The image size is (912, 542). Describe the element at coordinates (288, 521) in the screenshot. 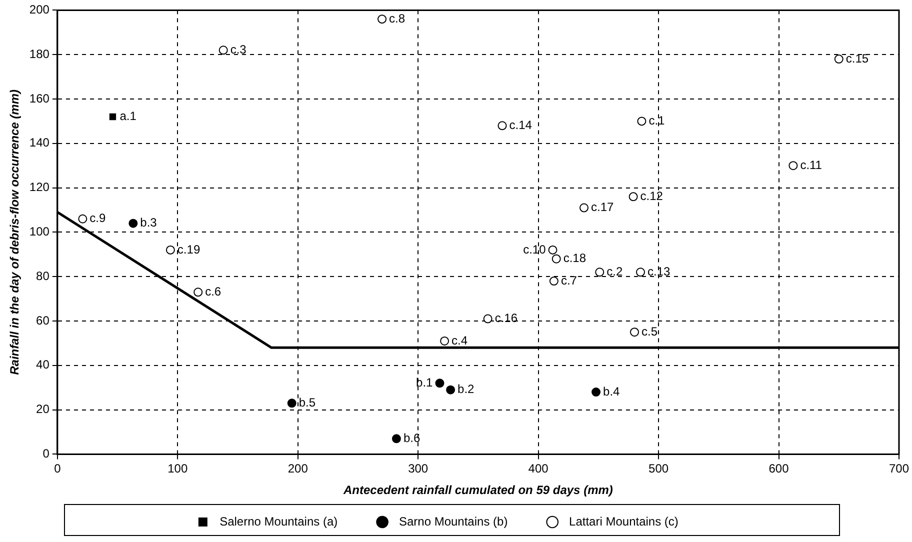

I see `legend-label: Salerno Mountains (a)` at that location.